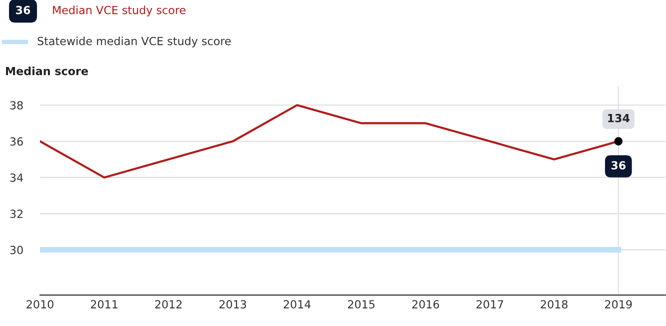  What do you see at coordinates (361, 304) in the screenshot?
I see `x-tick-label: 2015` at bounding box center [361, 304].